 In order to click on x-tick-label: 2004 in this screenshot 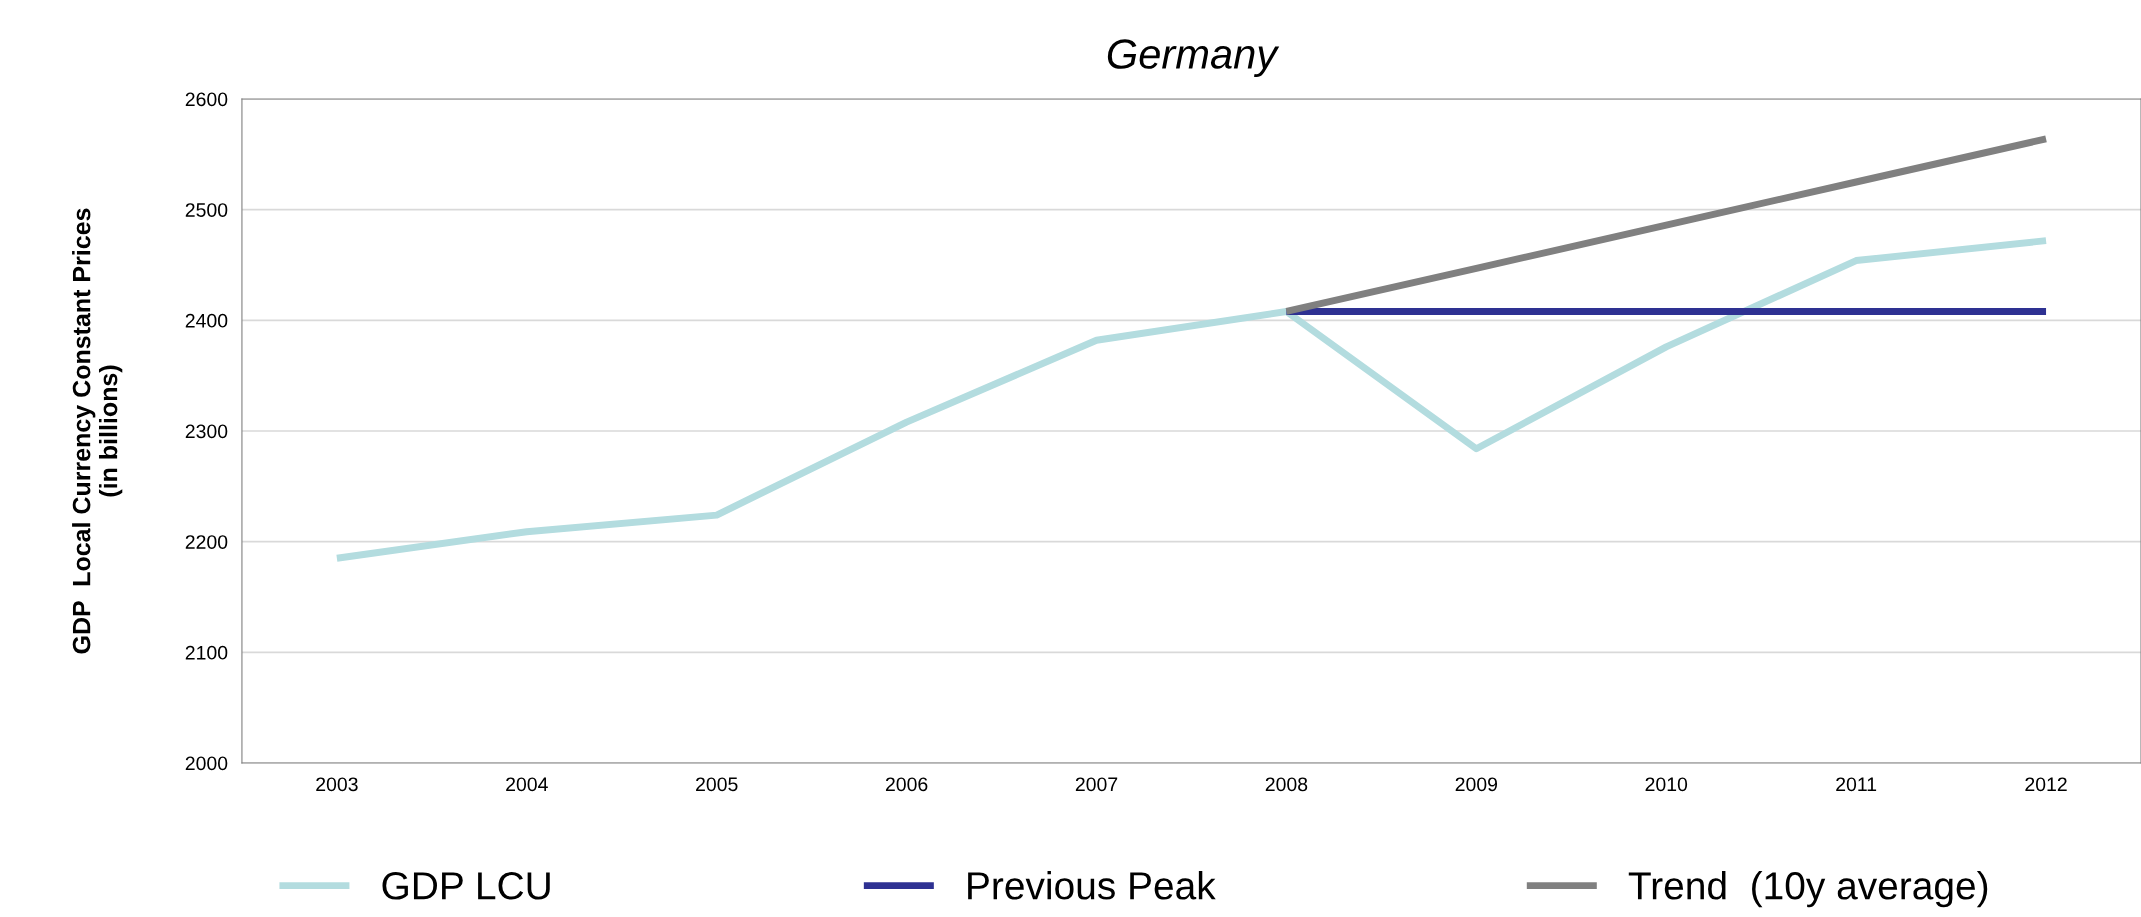, I will do `click(527, 784)`.